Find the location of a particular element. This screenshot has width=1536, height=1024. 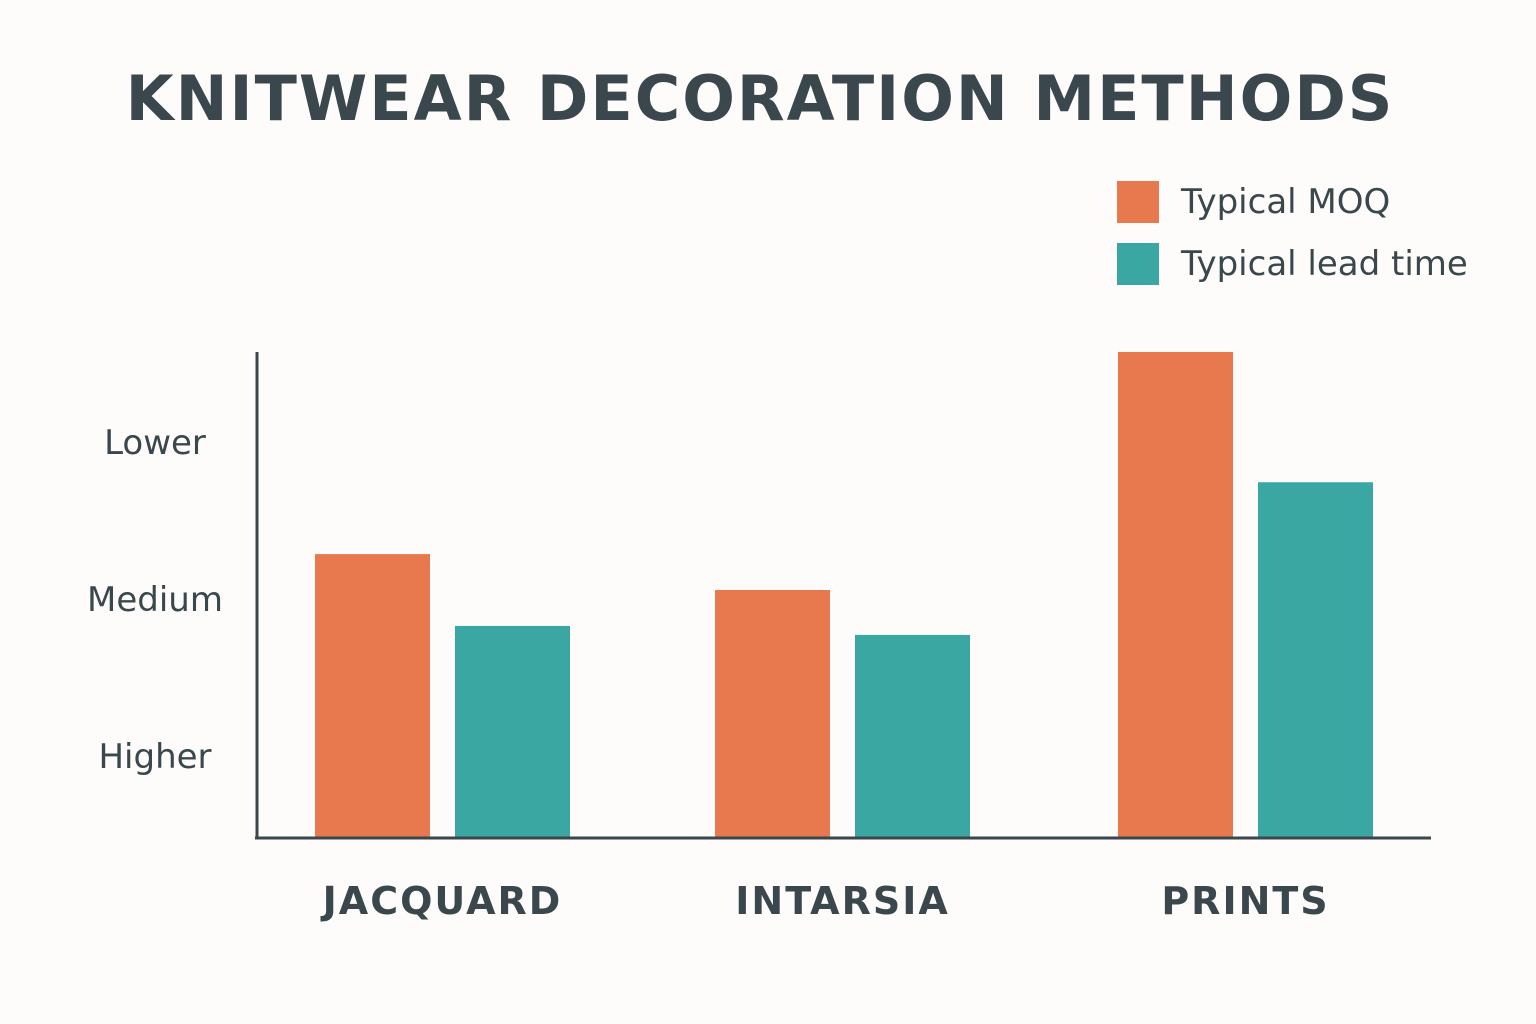

bar-jacquard-lead-time is located at coordinates (512, 731).